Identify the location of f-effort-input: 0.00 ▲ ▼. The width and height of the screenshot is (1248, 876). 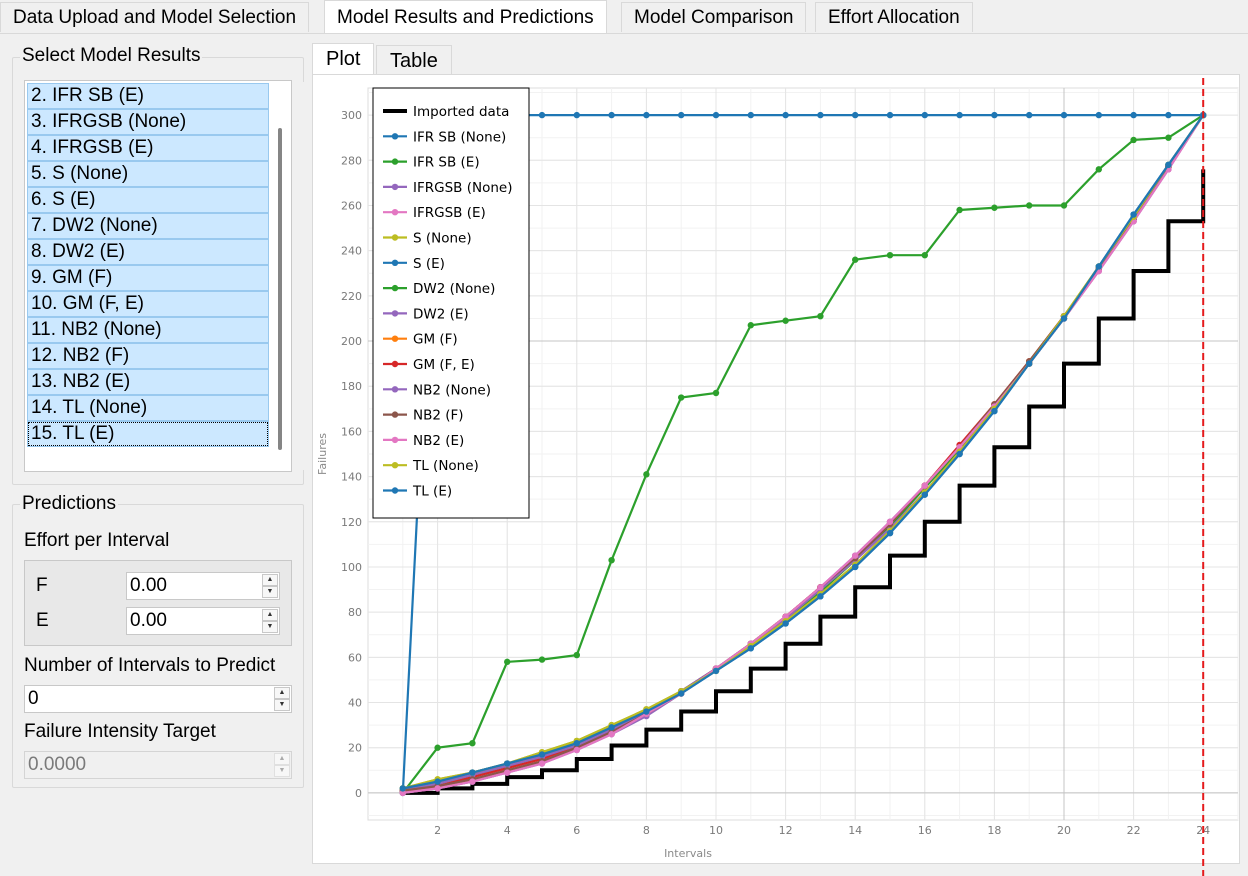
(203, 586).